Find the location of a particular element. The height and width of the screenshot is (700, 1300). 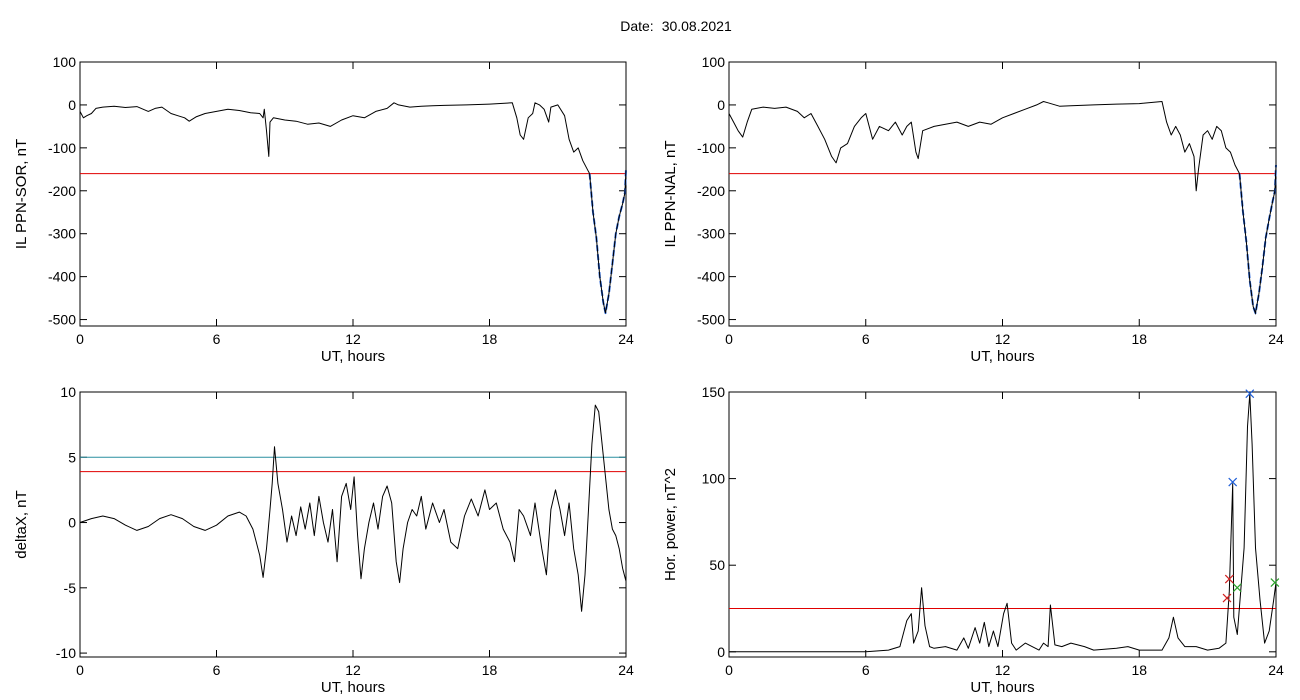

y-axis-label: IL PPN-SOR, nT is located at coordinates (21, 194).